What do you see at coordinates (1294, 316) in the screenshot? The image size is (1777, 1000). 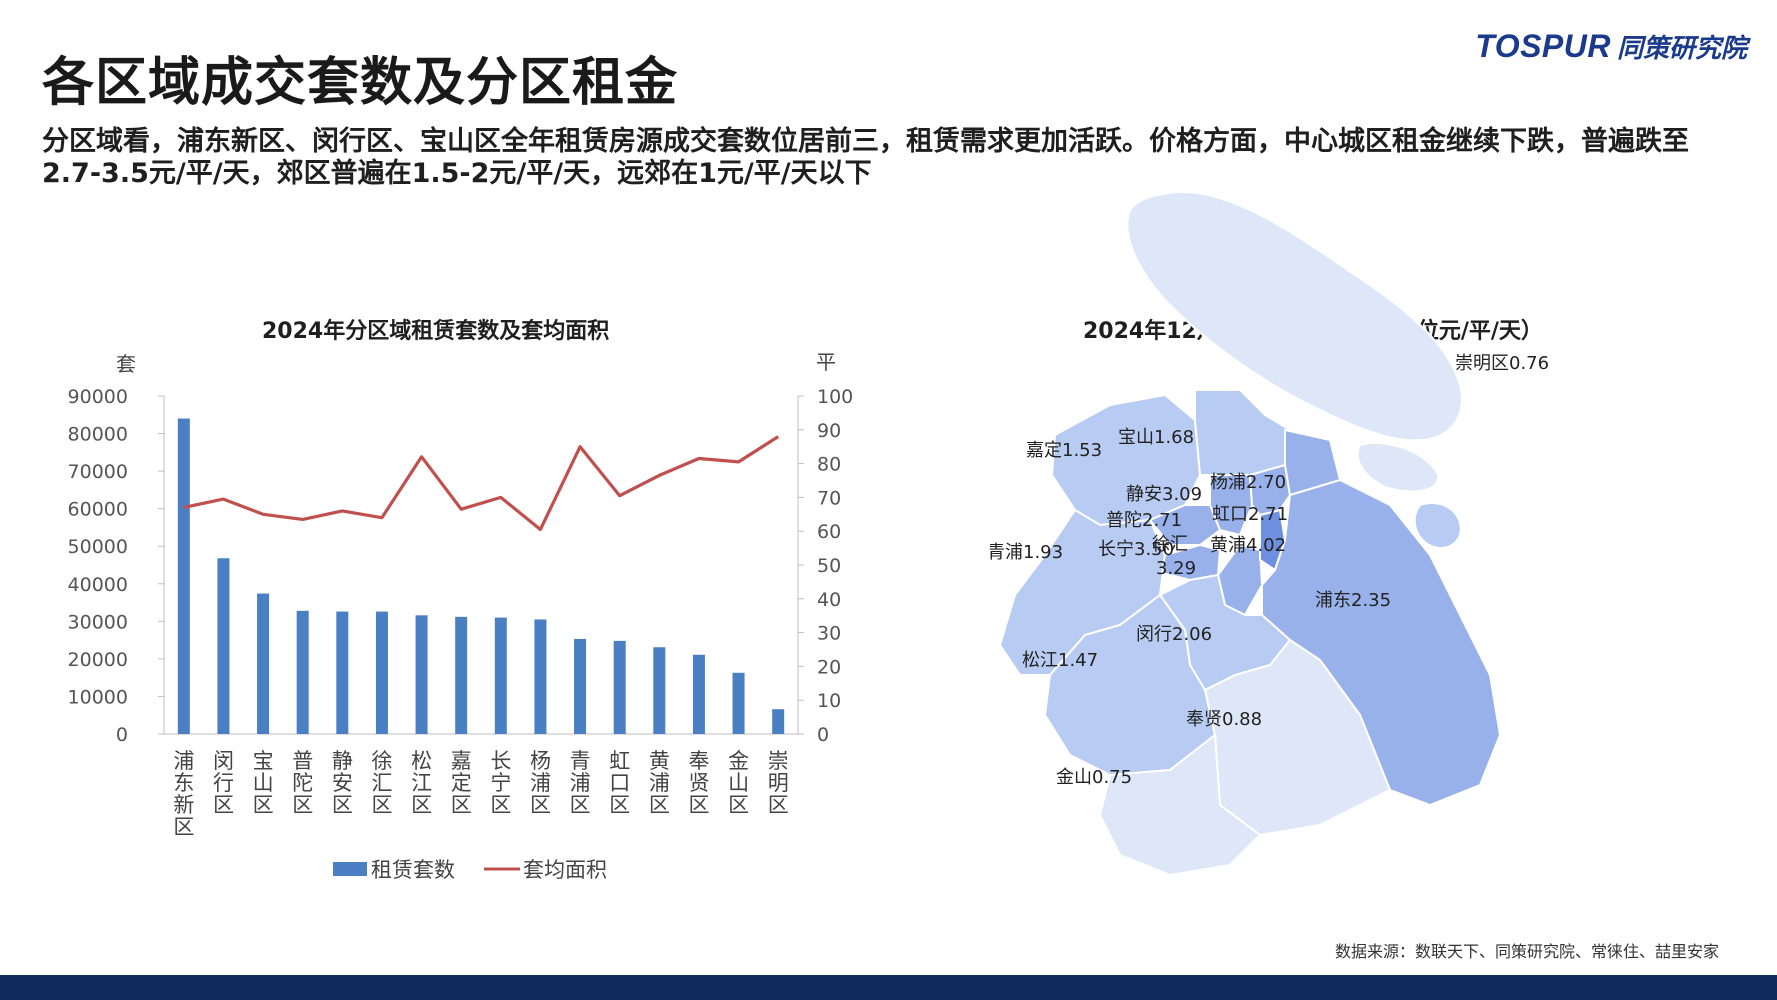 I see `map-region-chongming` at bounding box center [1294, 316].